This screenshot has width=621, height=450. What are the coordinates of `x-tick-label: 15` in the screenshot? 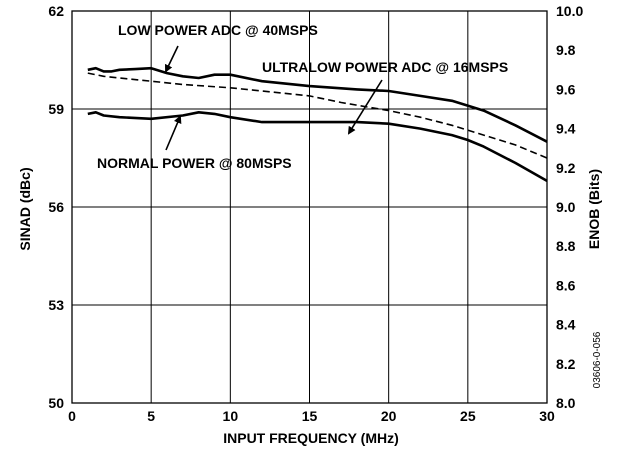 It's located at (310, 416).